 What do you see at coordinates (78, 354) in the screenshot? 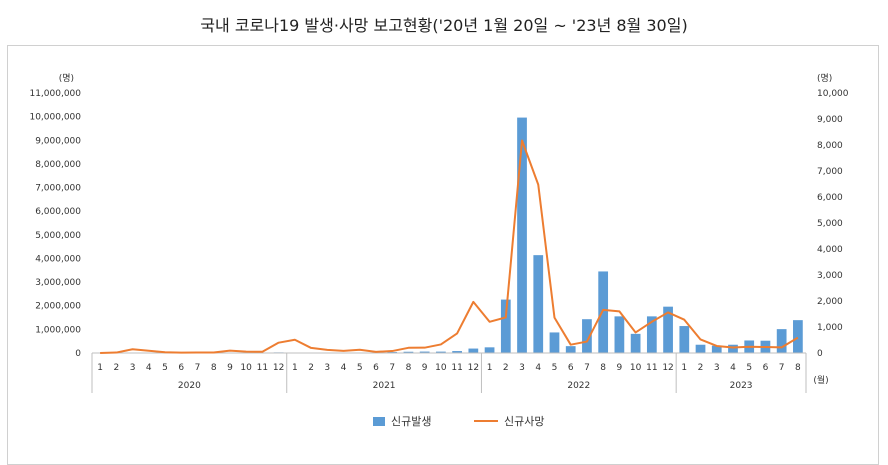
I see `left-axis-tick-label: 0` at bounding box center [78, 354].